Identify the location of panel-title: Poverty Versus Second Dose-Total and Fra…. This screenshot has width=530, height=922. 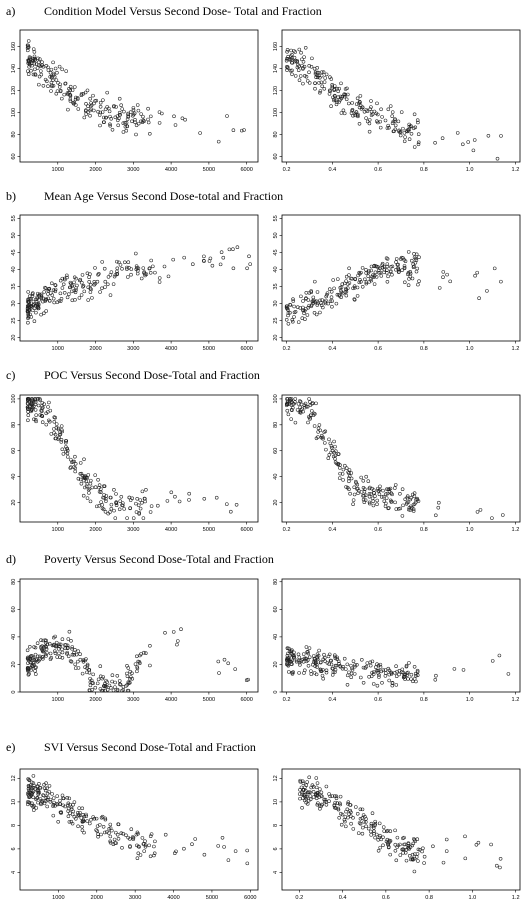
(159, 559).